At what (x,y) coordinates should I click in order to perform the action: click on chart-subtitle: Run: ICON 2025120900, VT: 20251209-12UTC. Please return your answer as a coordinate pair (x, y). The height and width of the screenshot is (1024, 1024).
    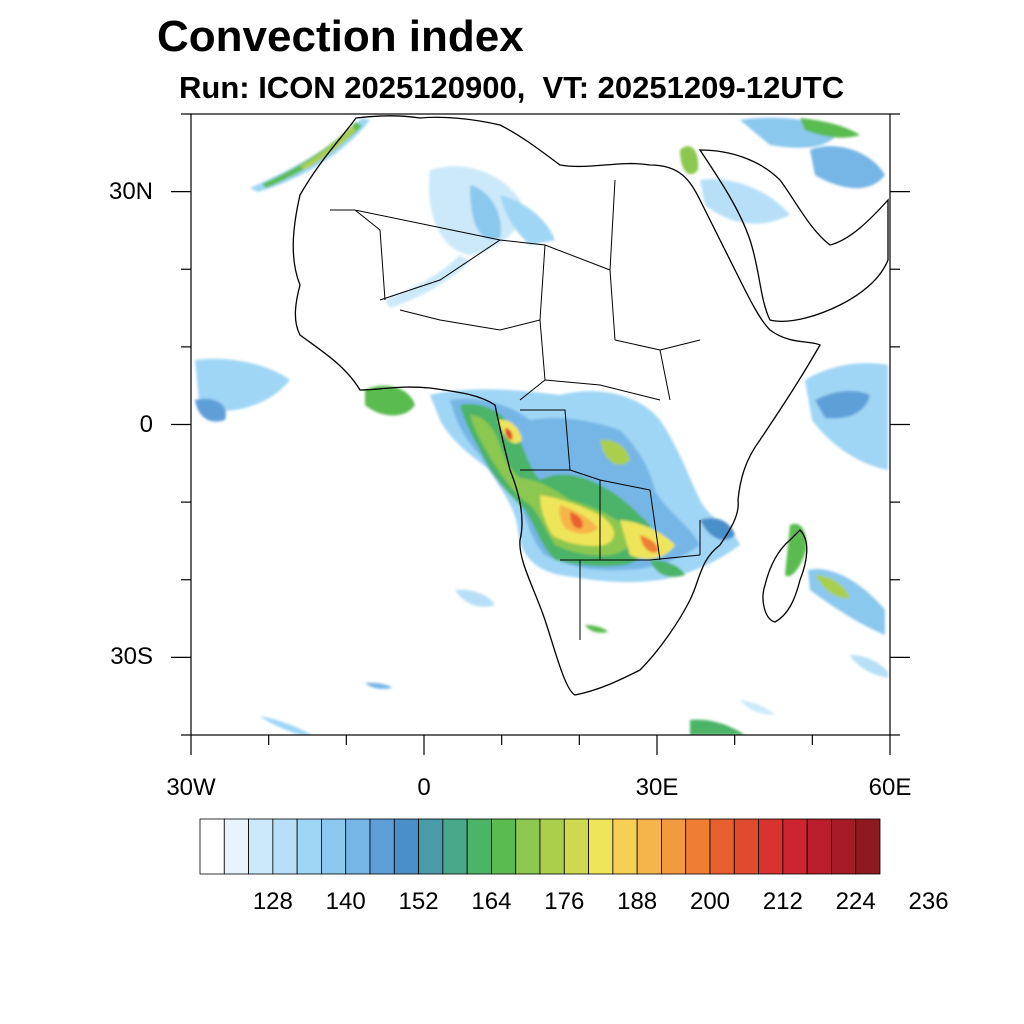
    Looking at the image, I should click on (512, 87).